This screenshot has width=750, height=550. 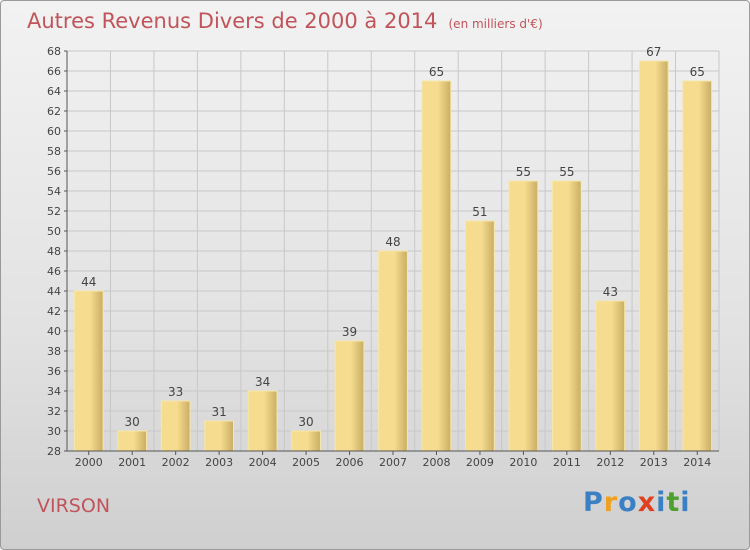 What do you see at coordinates (219, 462) in the screenshot?
I see `x-tick-label: 2003` at bounding box center [219, 462].